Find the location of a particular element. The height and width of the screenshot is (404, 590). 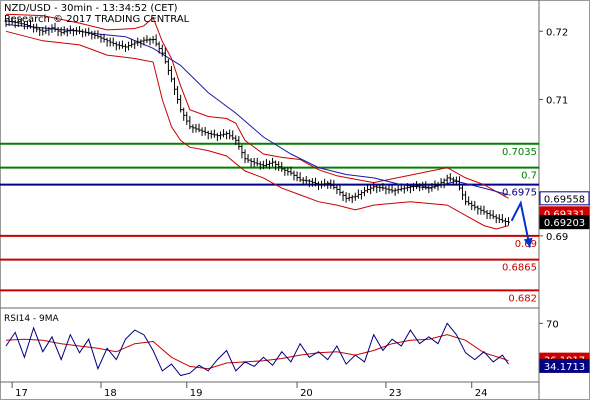

time-tick-label: 18 is located at coordinates (110, 393).